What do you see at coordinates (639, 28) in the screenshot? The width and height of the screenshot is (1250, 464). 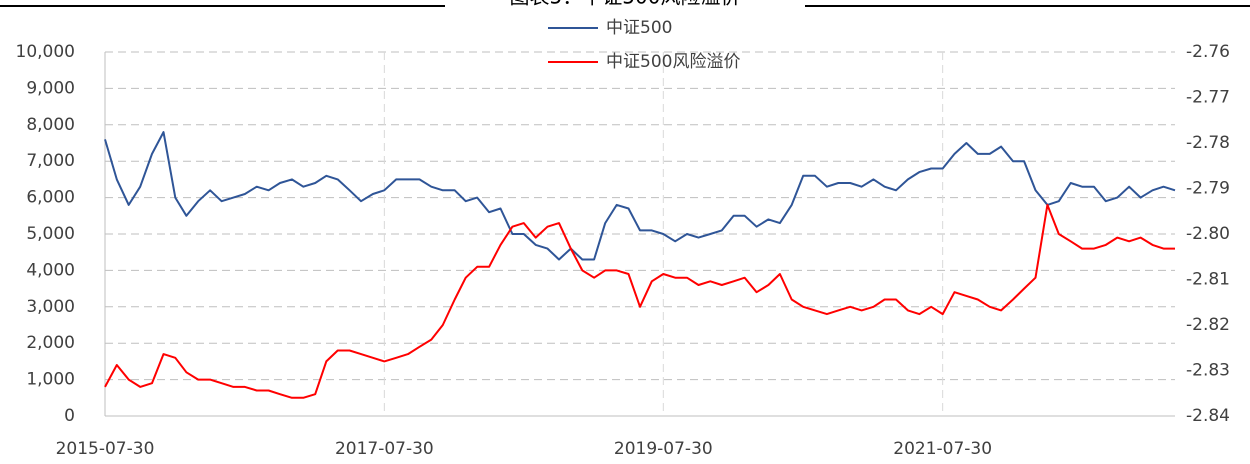 I see `legend-label: 中证500` at bounding box center [639, 28].